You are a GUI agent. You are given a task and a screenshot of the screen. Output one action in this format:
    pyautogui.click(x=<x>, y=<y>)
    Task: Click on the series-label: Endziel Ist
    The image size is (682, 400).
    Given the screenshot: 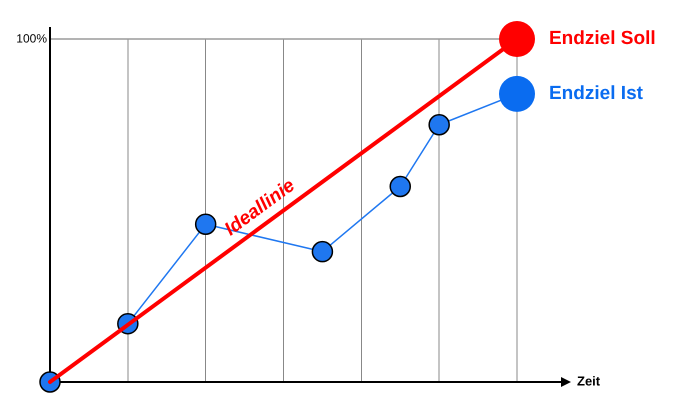 What is the action you would take?
    pyautogui.click(x=596, y=93)
    